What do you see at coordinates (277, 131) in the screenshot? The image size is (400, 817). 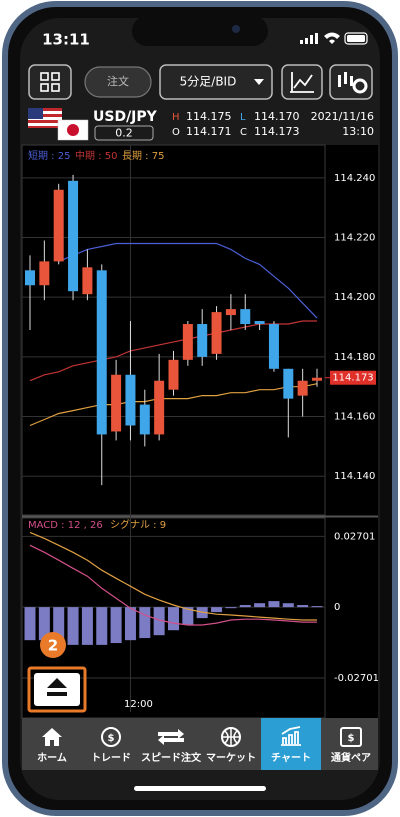 I see `close-value: 114.173` at bounding box center [277, 131].